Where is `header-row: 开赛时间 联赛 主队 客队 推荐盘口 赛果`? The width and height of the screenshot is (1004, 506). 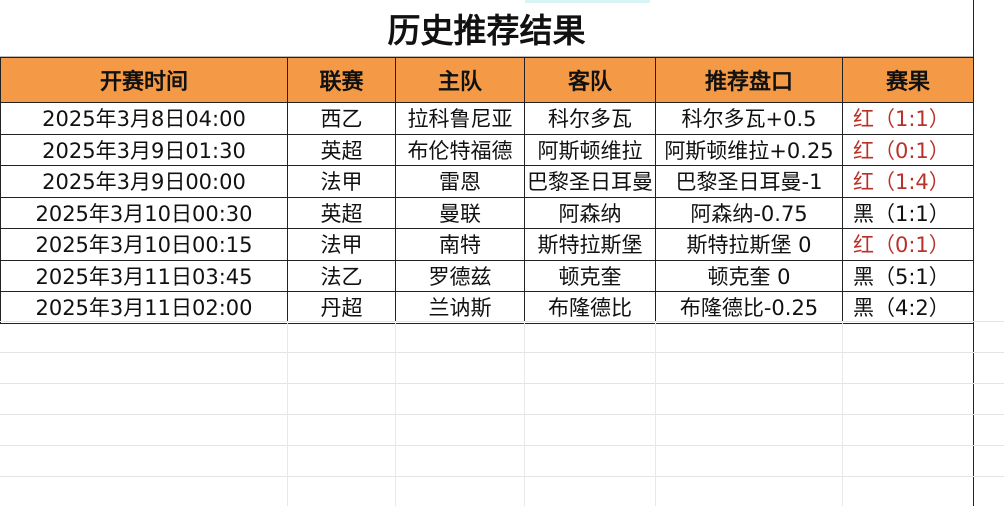 header-row: 开赛时间 联赛 主队 客队 推荐盘口 赛果 is located at coordinates (487, 80).